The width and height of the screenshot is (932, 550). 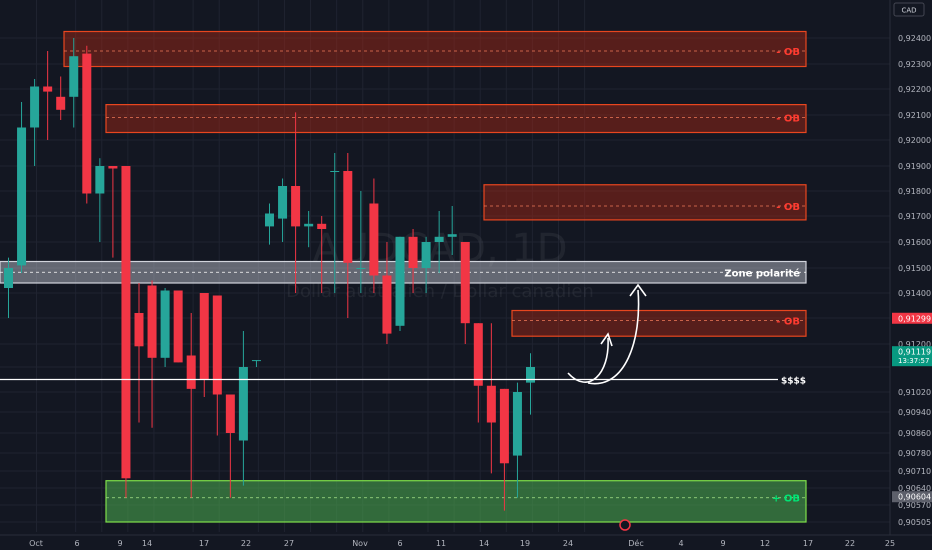 I want to click on price-badge-value: 0,91119, so click(x=914, y=352).